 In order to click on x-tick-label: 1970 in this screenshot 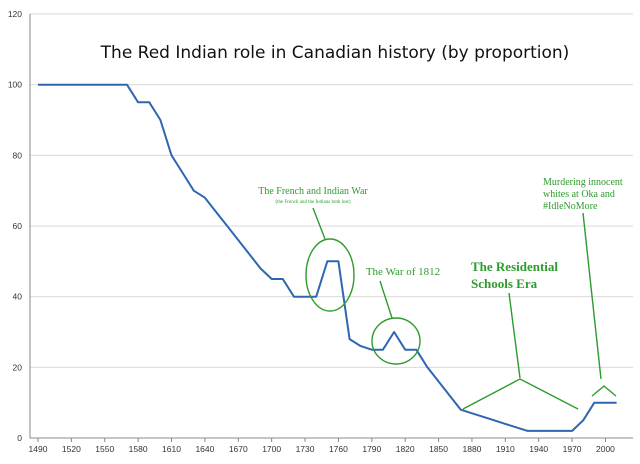, I will do `click(572, 449)`.